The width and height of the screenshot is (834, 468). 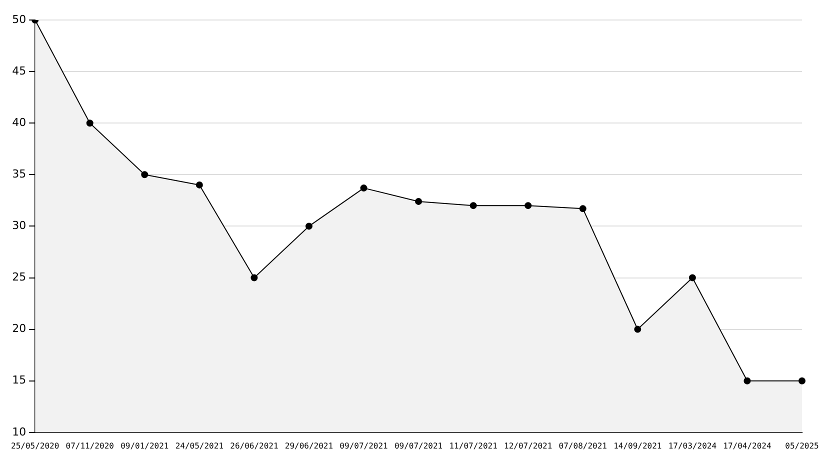 What do you see at coordinates (583, 445) in the screenshot?
I see `x-tick-label: 07/08/2021` at bounding box center [583, 445].